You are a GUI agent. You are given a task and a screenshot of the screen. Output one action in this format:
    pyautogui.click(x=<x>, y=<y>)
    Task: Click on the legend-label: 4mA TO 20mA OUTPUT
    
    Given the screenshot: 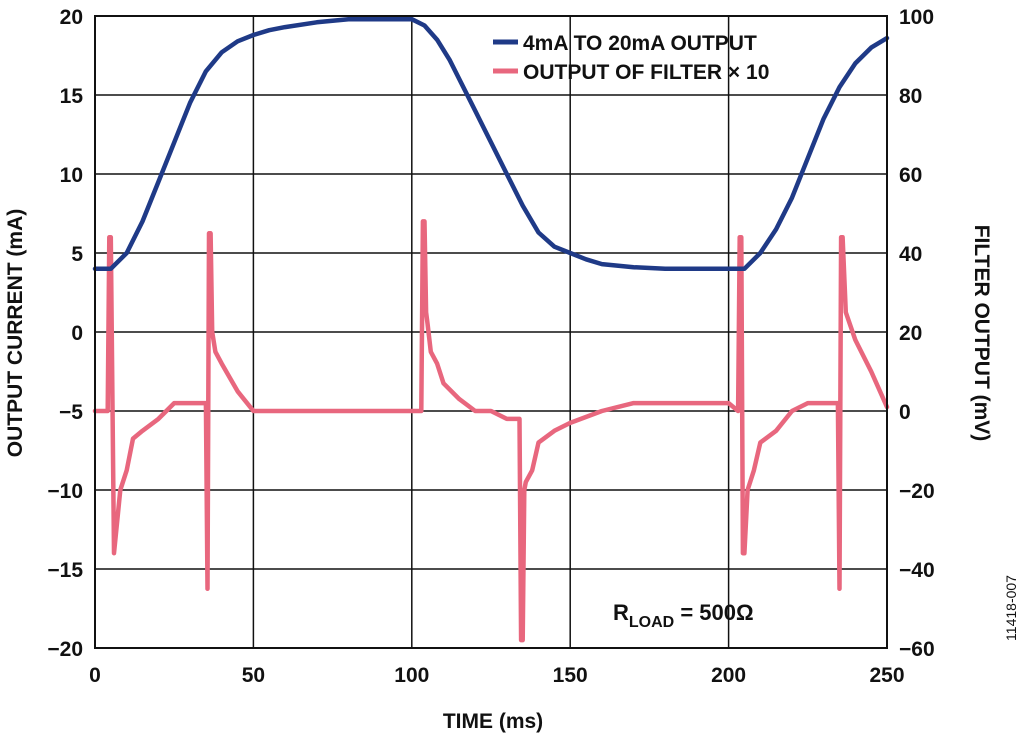 What is the action you would take?
    pyautogui.click(x=640, y=43)
    